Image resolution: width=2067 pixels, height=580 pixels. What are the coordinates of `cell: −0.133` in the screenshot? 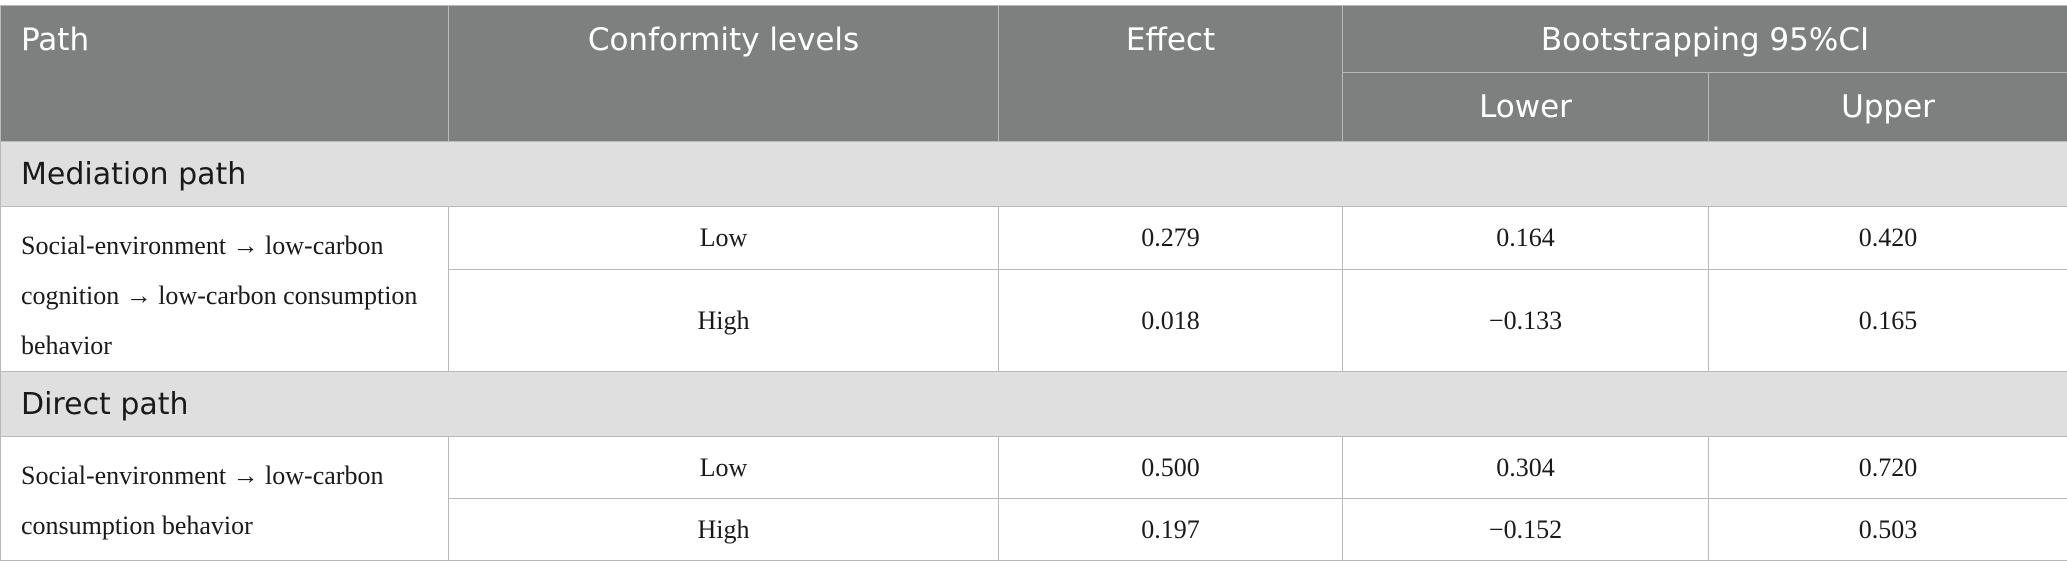 It's located at (1526, 321).